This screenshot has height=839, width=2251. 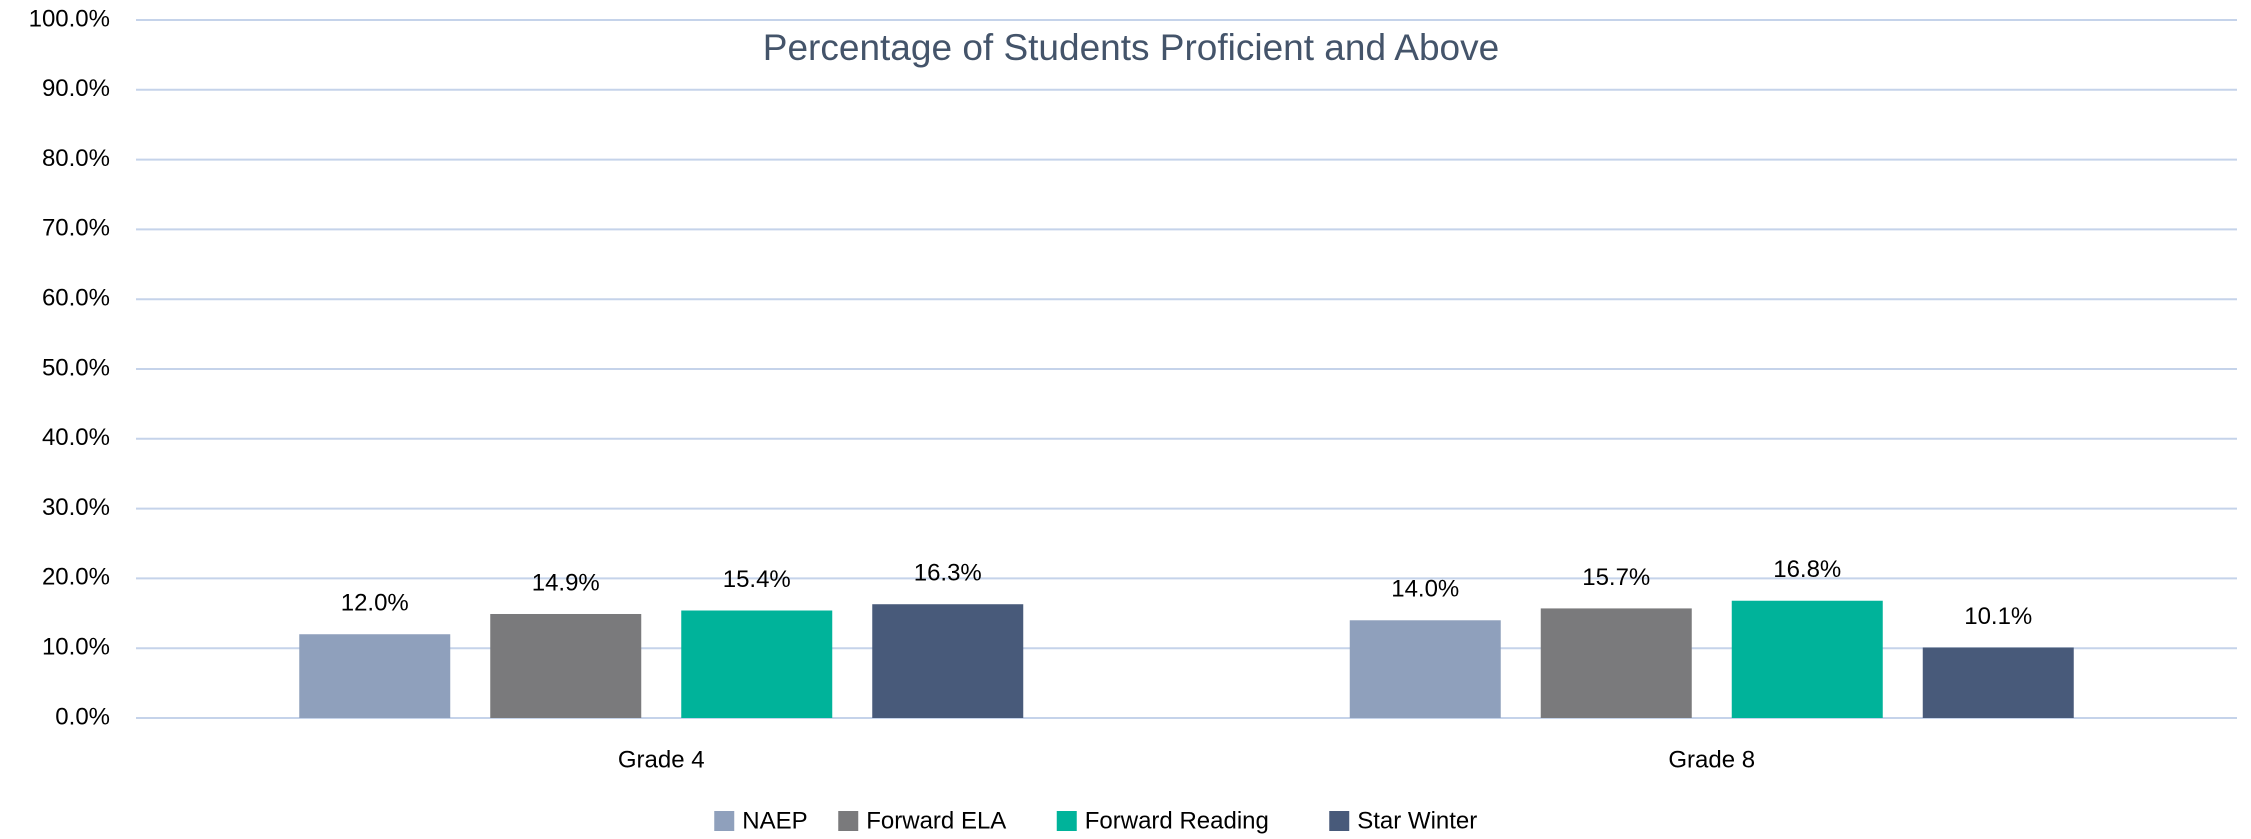 What do you see at coordinates (76, 88) in the screenshot?
I see `y-tick-label: 90.0%` at bounding box center [76, 88].